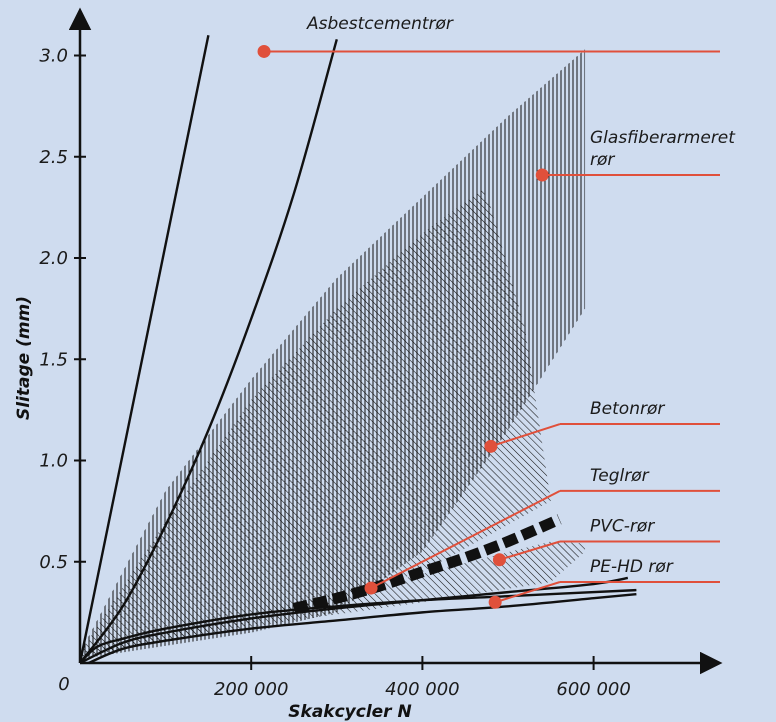 The height and width of the screenshot is (722, 776). Describe the element at coordinates (602, 160) in the screenshot. I see `legend-glasfiberarmeret-ror-text: rør` at that location.